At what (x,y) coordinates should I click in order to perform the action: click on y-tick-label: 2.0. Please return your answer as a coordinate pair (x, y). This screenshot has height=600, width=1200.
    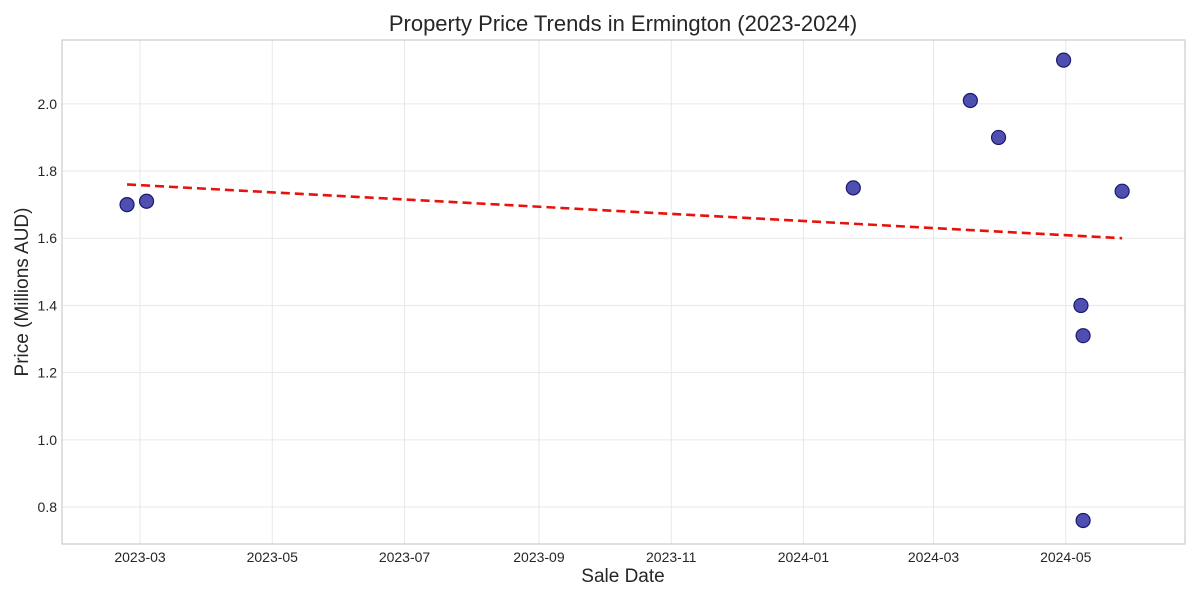
    Looking at the image, I should click on (48, 104).